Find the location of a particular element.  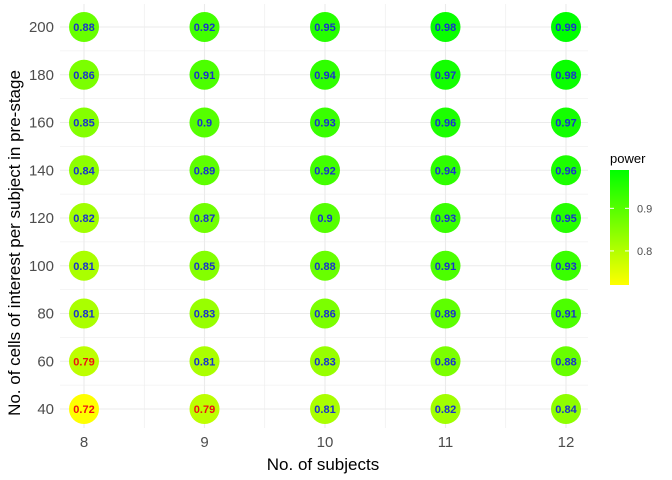

data-label: 0.87 is located at coordinates (204, 219).